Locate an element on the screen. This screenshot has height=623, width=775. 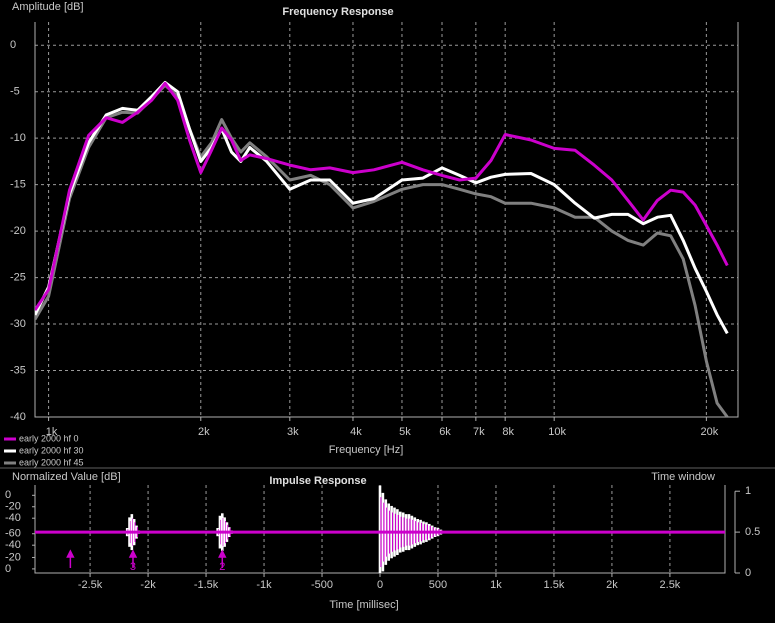
x-tick-label: 6k is located at coordinates (445, 432).